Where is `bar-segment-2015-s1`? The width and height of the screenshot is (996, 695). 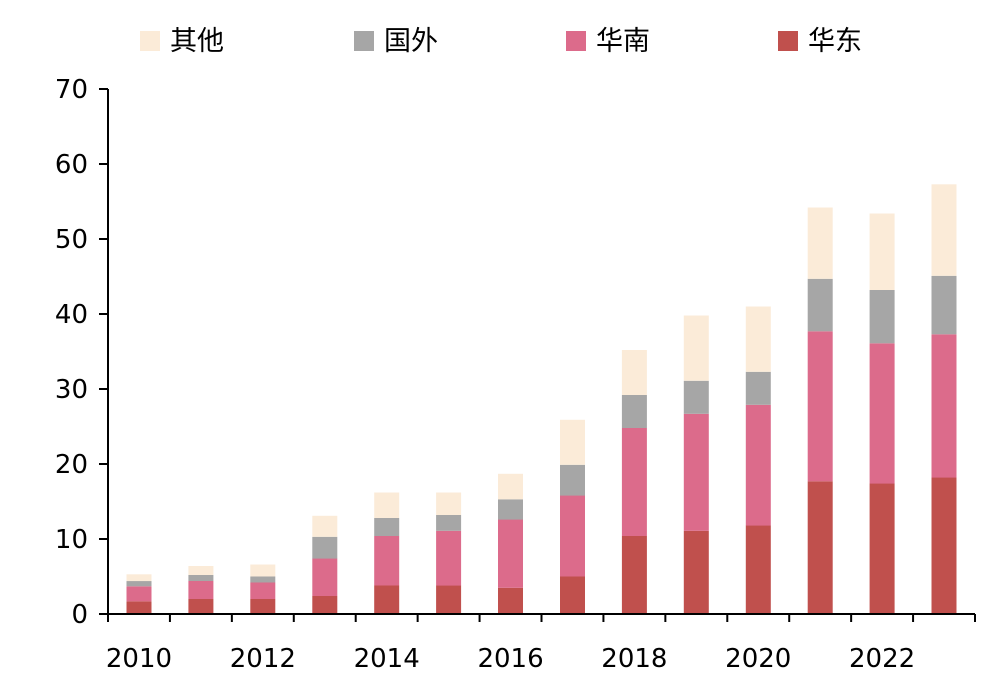
bar-segment-2015-s1 is located at coordinates (449, 558).